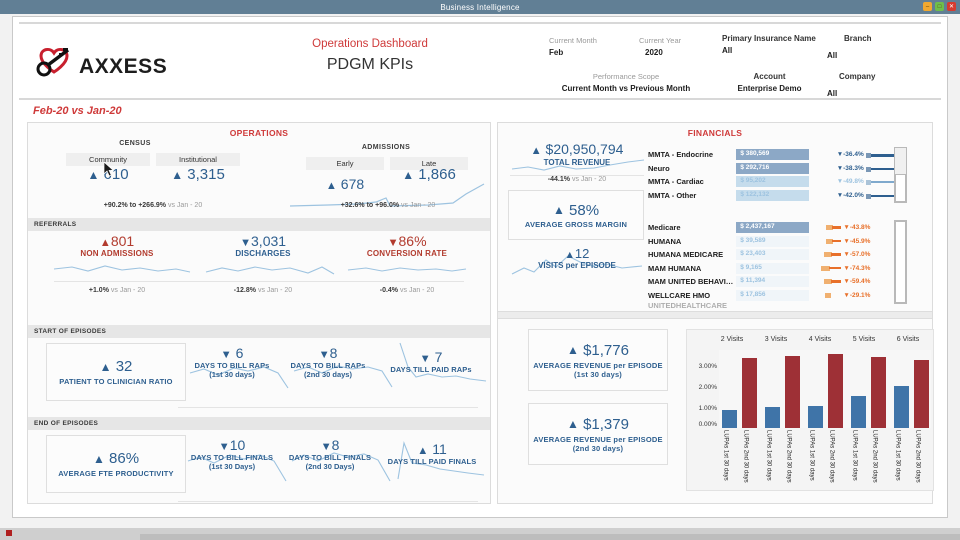 This screenshot has width=960, height=540. Describe the element at coordinates (715, 315) in the screenshot. I see `financials-section-divider` at that location.